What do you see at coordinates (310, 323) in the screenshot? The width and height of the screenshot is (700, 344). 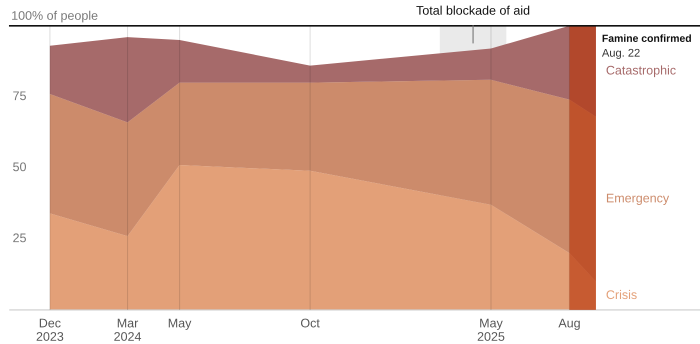 I see `x-tick-label: Oct` at bounding box center [310, 323].